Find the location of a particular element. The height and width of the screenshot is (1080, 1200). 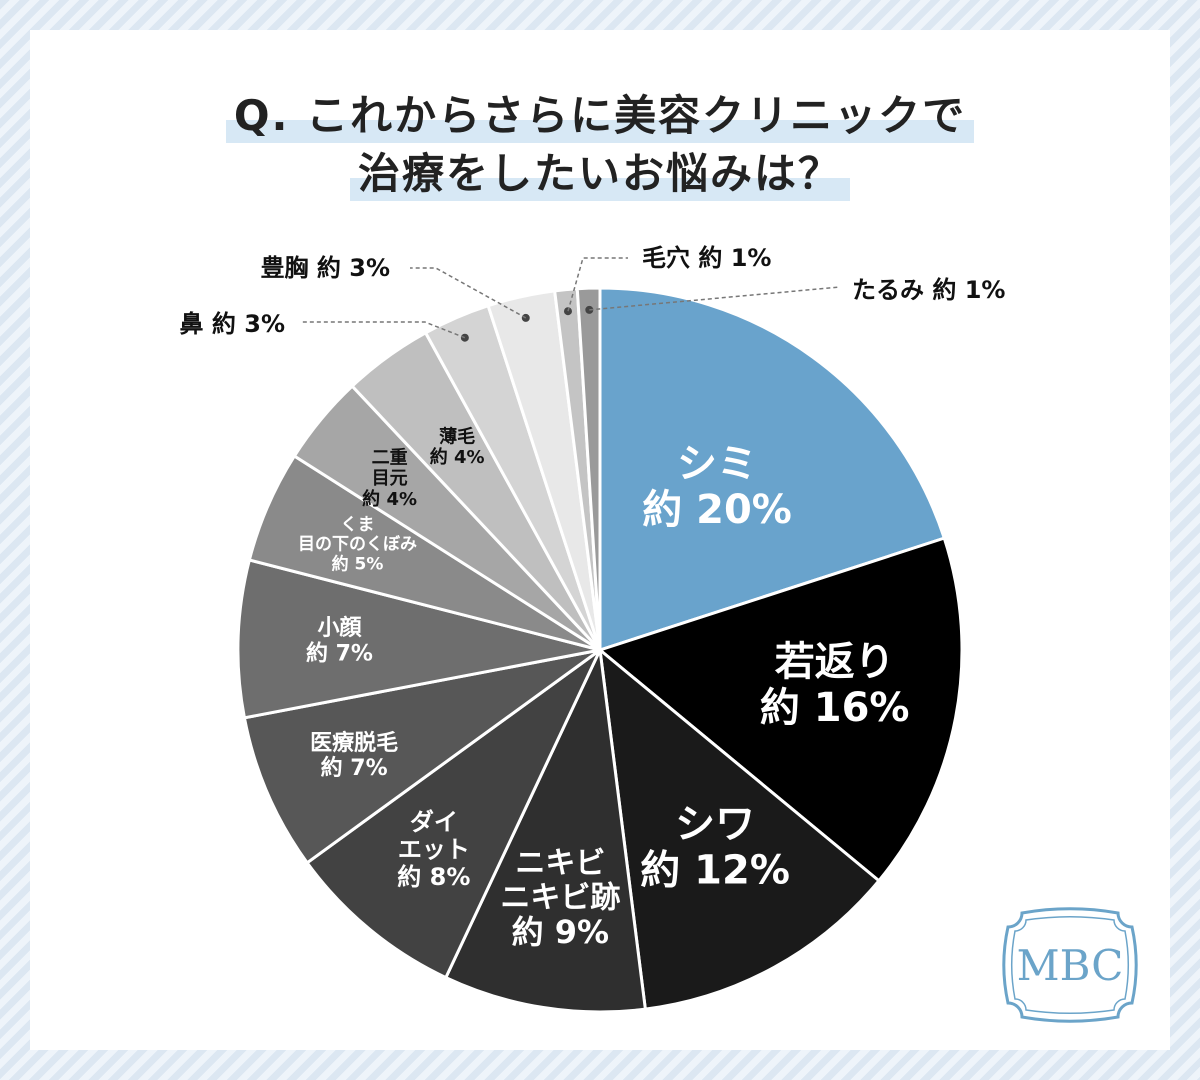

slice-label: 薄毛 is located at coordinates (457, 437).